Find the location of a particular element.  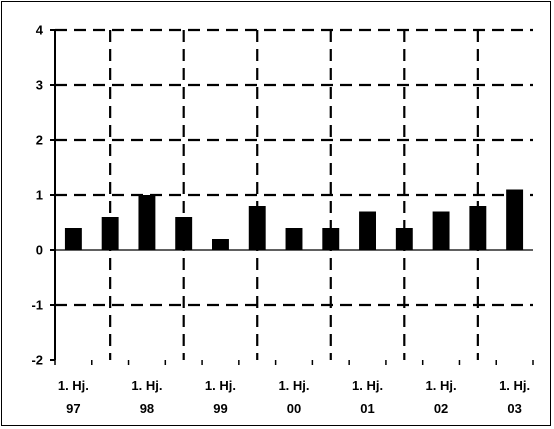

bars is located at coordinates (294, 219).